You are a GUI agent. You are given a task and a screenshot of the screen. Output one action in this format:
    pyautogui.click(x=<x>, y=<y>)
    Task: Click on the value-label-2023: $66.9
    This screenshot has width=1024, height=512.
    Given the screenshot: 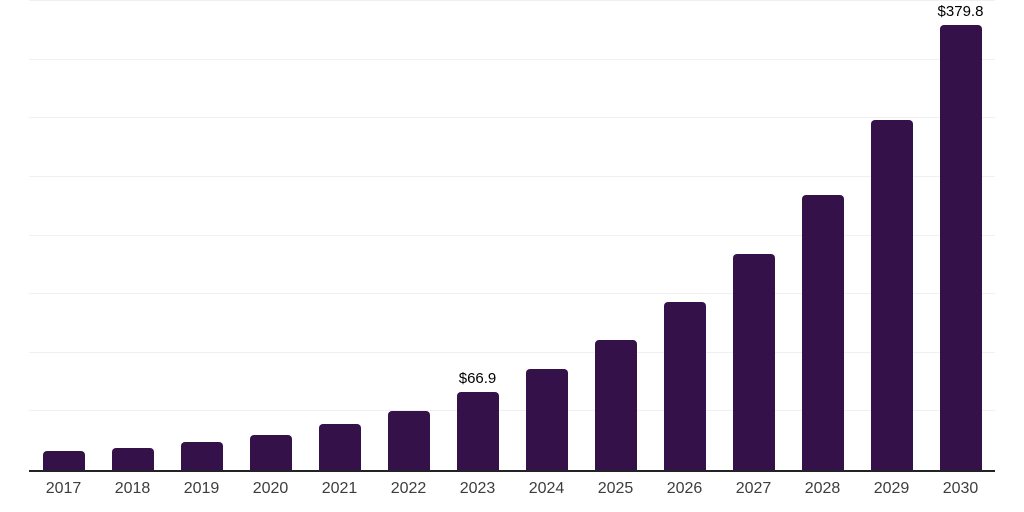 What is the action you would take?
    pyautogui.click(x=477, y=378)
    